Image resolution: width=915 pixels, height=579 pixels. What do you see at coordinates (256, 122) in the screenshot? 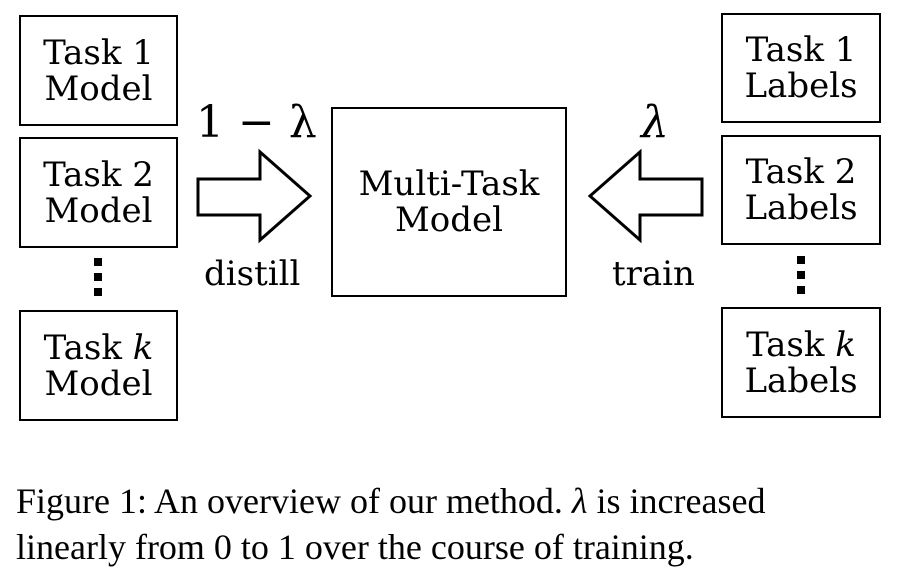
I see `distill-weight-label: 1 − λ` at bounding box center [256, 122].